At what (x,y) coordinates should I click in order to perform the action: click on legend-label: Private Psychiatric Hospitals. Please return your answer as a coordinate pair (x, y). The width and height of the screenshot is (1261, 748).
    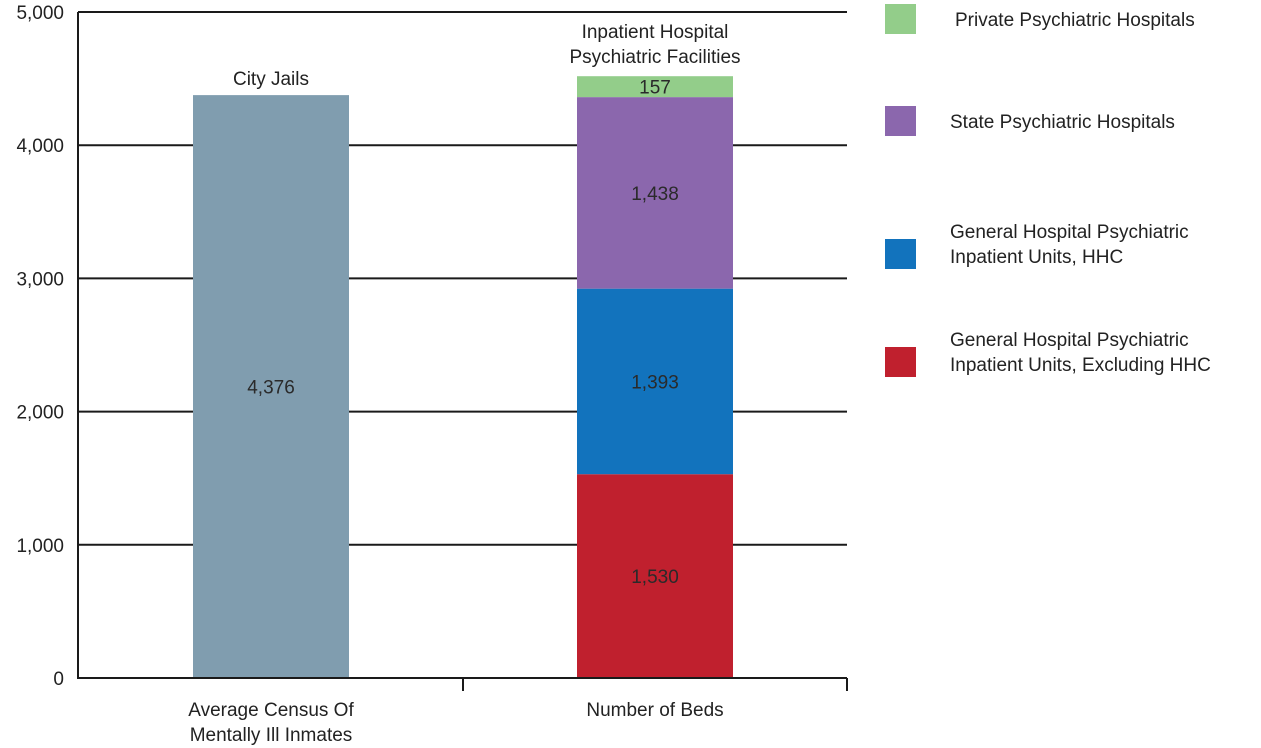
    Looking at the image, I should click on (1075, 20).